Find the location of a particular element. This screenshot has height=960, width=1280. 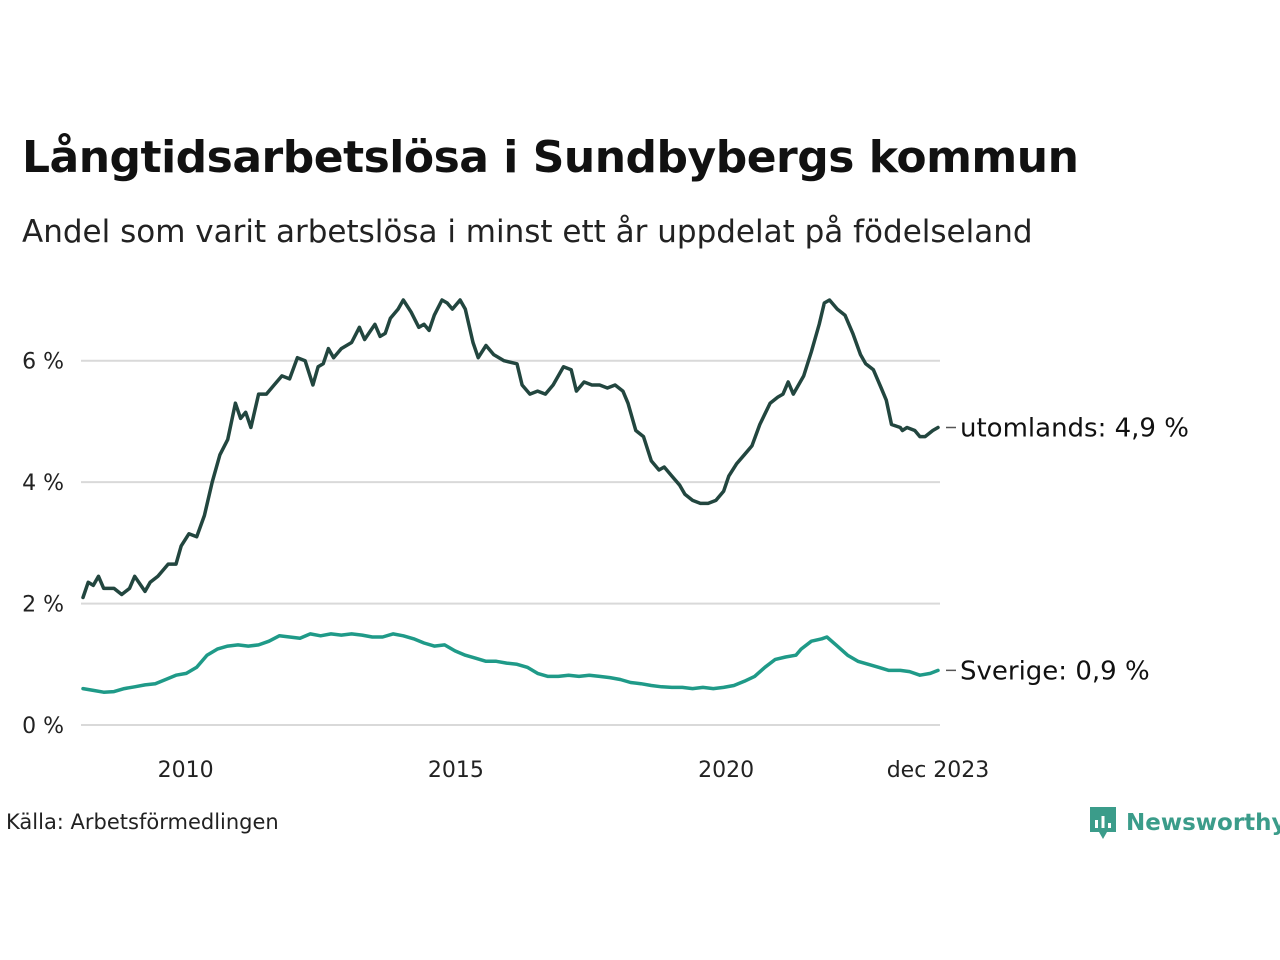

y-tick-label: 6 % is located at coordinates (43, 362).